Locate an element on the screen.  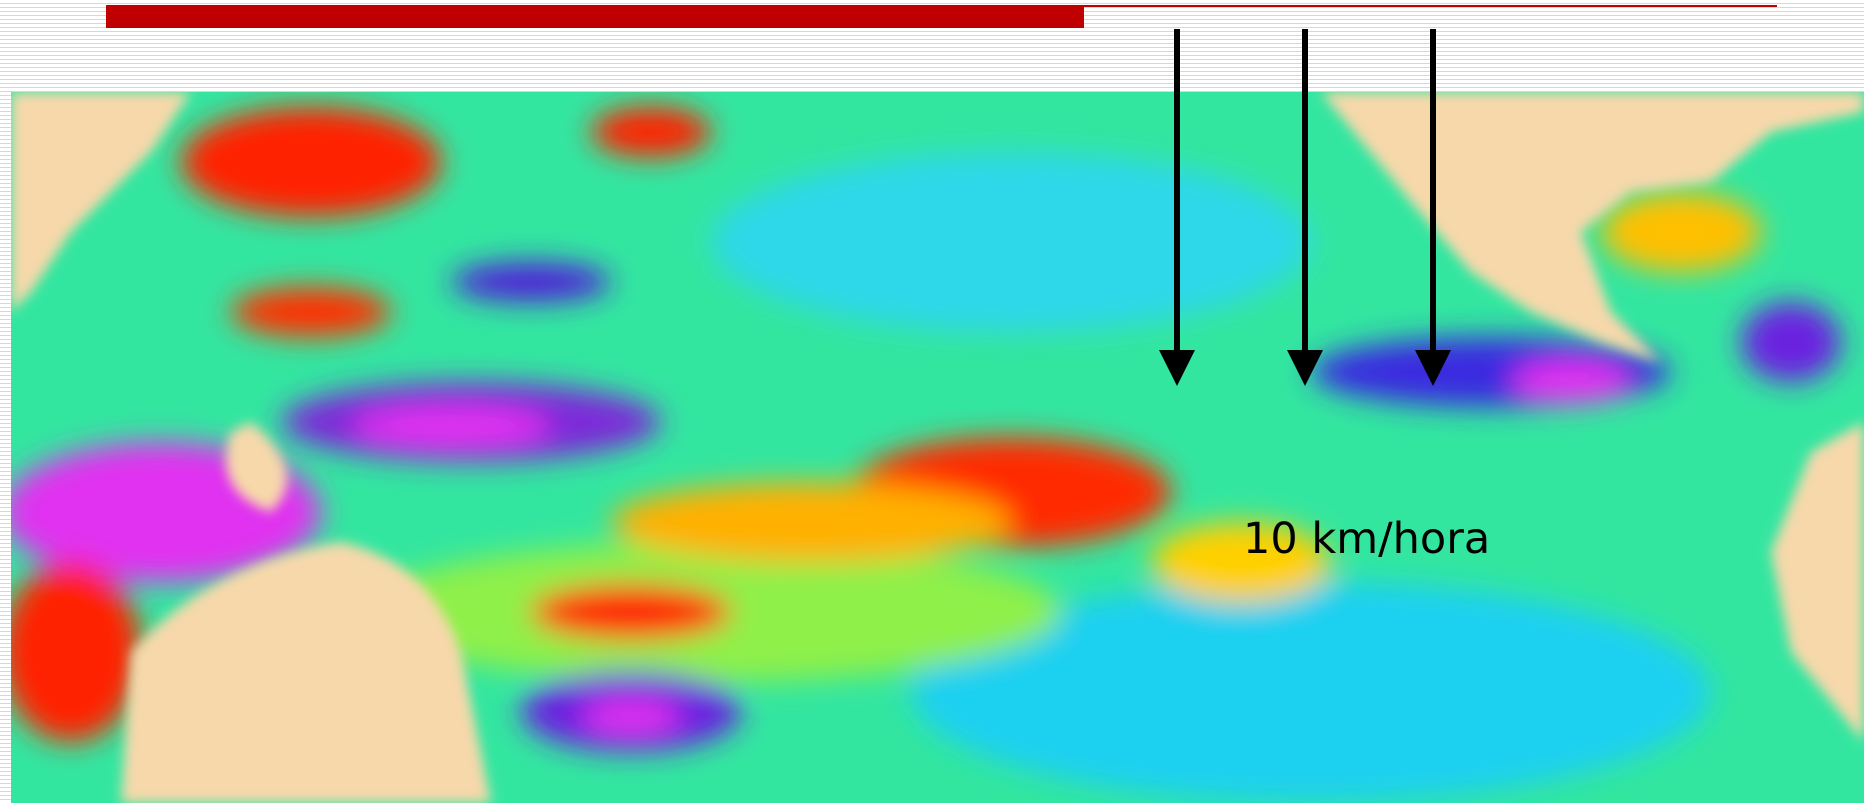
red-bar is located at coordinates (595, 16).